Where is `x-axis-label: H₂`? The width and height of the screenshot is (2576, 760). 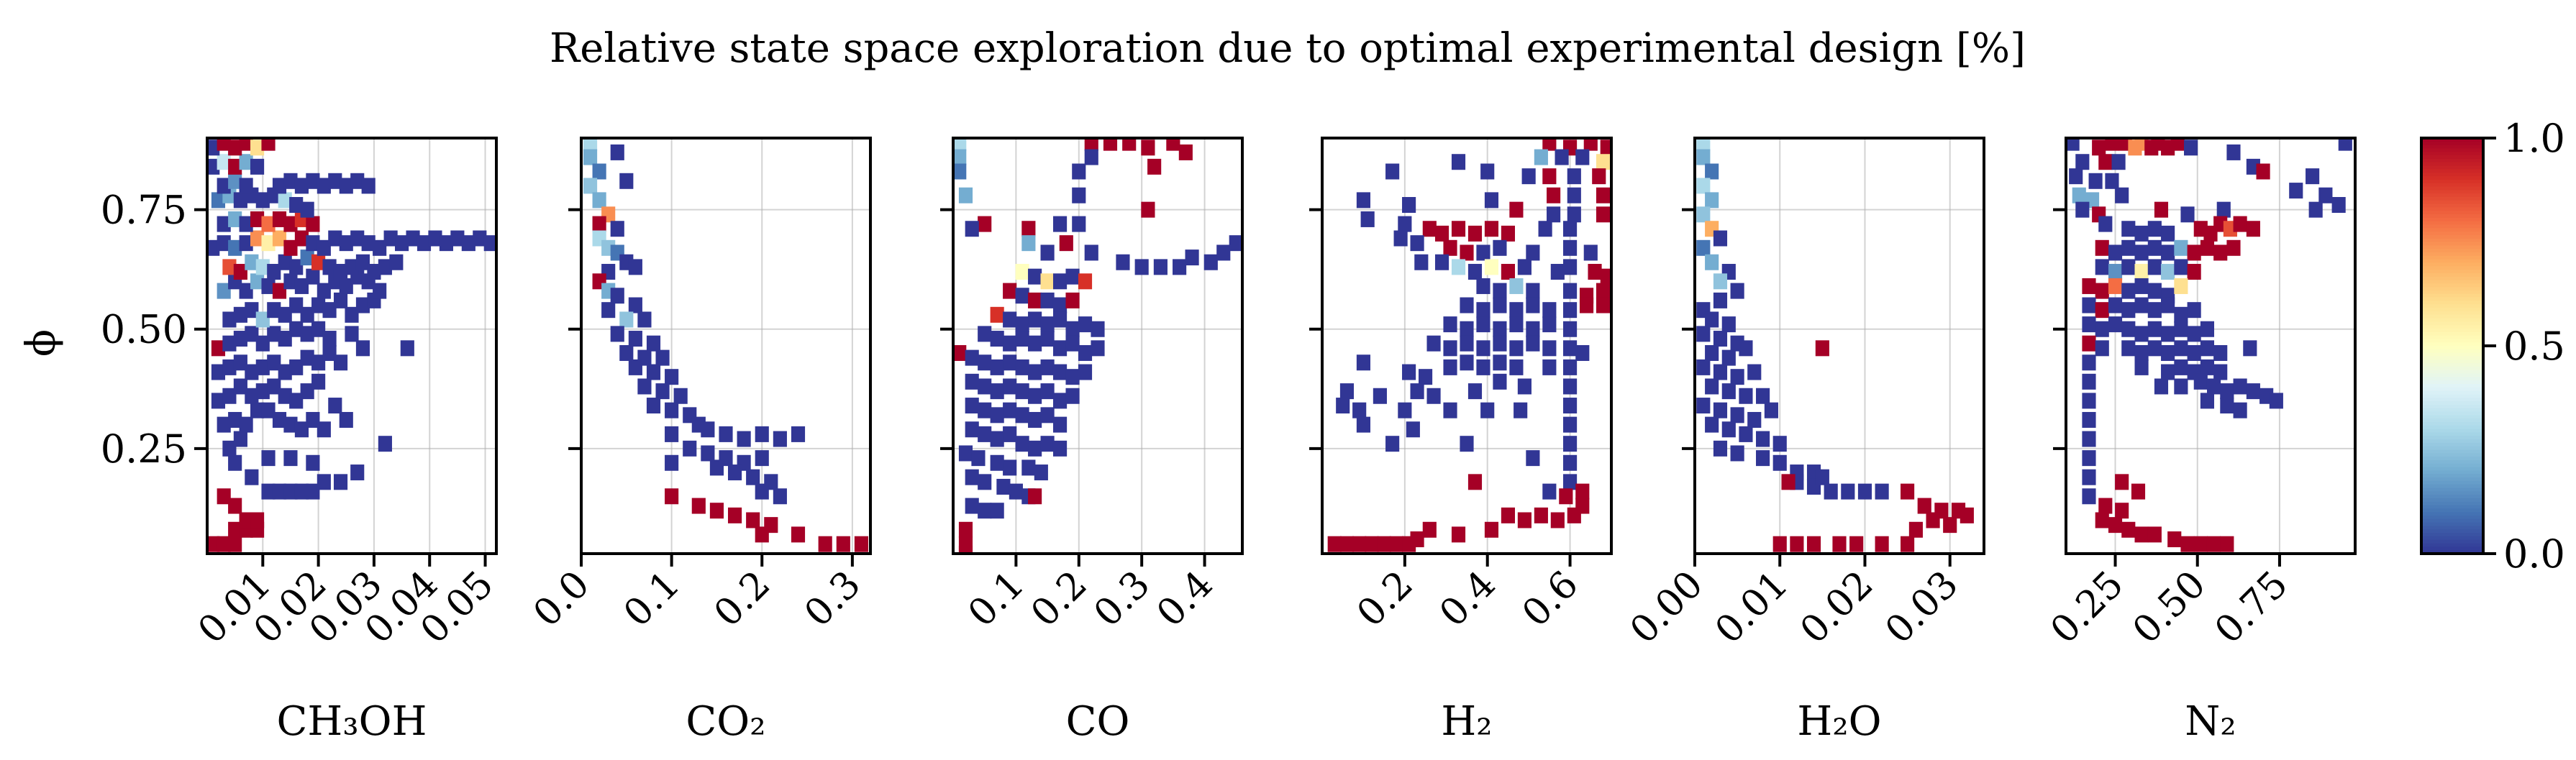 x-axis-label: H₂ is located at coordinates (1466, 722).